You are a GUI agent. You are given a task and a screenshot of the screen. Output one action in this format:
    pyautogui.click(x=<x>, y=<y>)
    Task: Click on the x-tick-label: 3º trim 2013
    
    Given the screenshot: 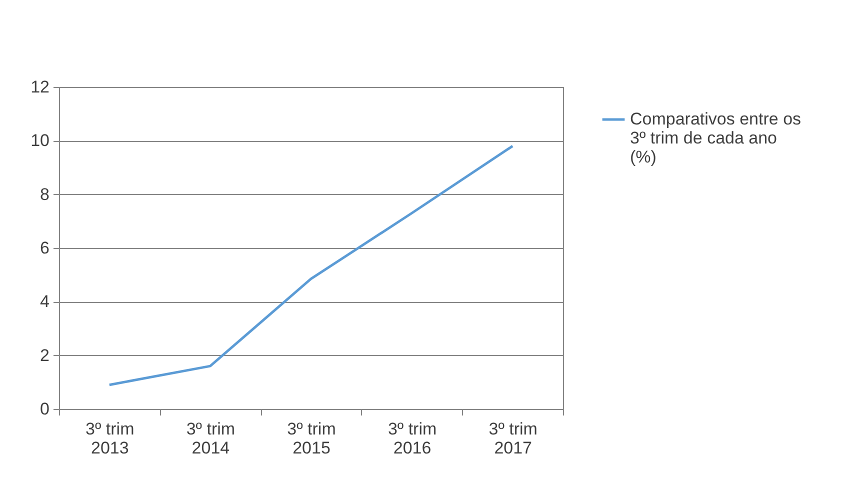 What is the action you would take?
    pyautogui.click(x=110, y=439)
    